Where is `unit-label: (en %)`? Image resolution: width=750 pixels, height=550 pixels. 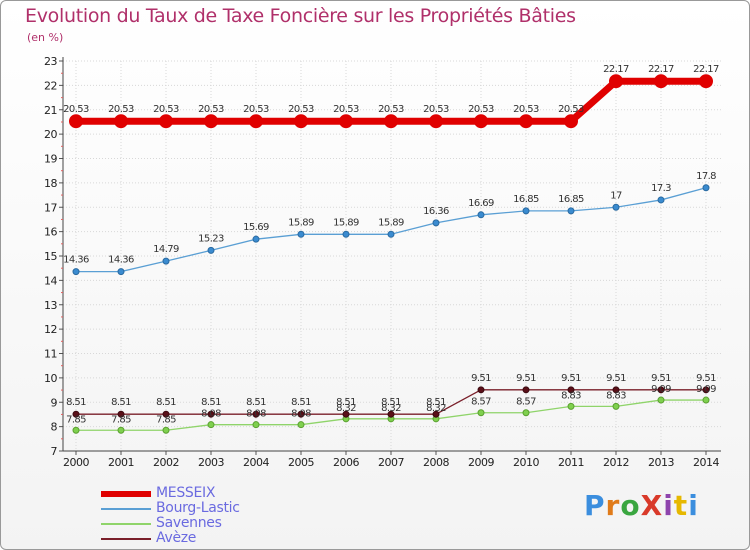
unit-label: (en %) is located at coordinates (45, 37).